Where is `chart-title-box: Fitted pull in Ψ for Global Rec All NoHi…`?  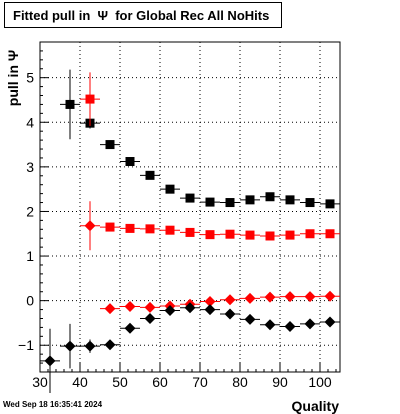
chart-title-box: Fitted pull in Ψ for Global Rec All NoHi… is located at coordinates (143, 15).